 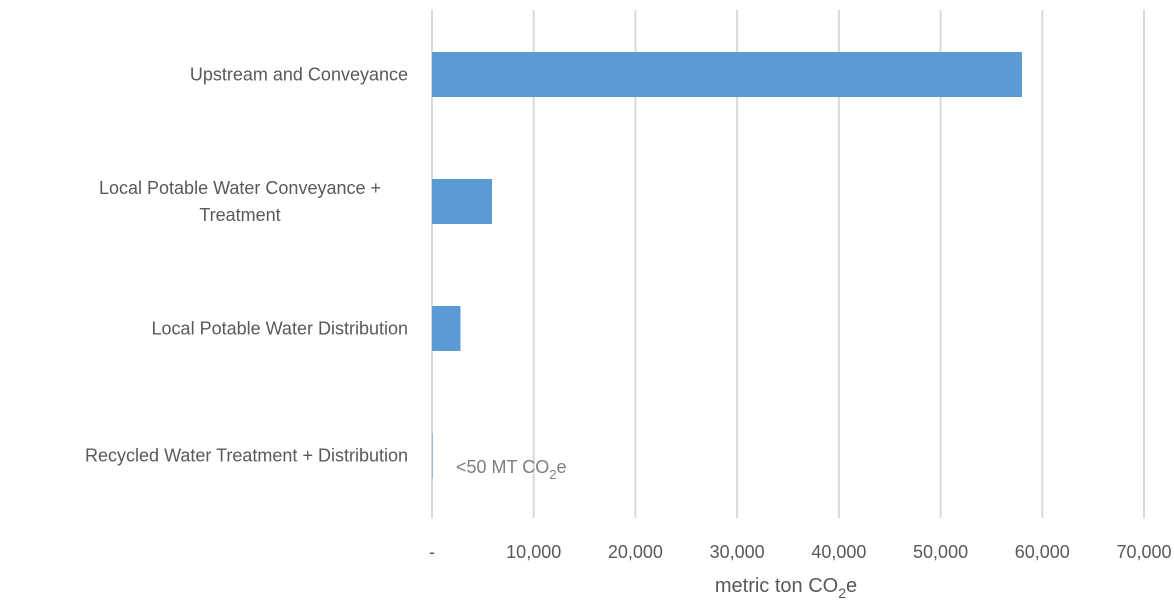 I want to click on x-tick-label: 60,000, so click(x=1042, y=552).